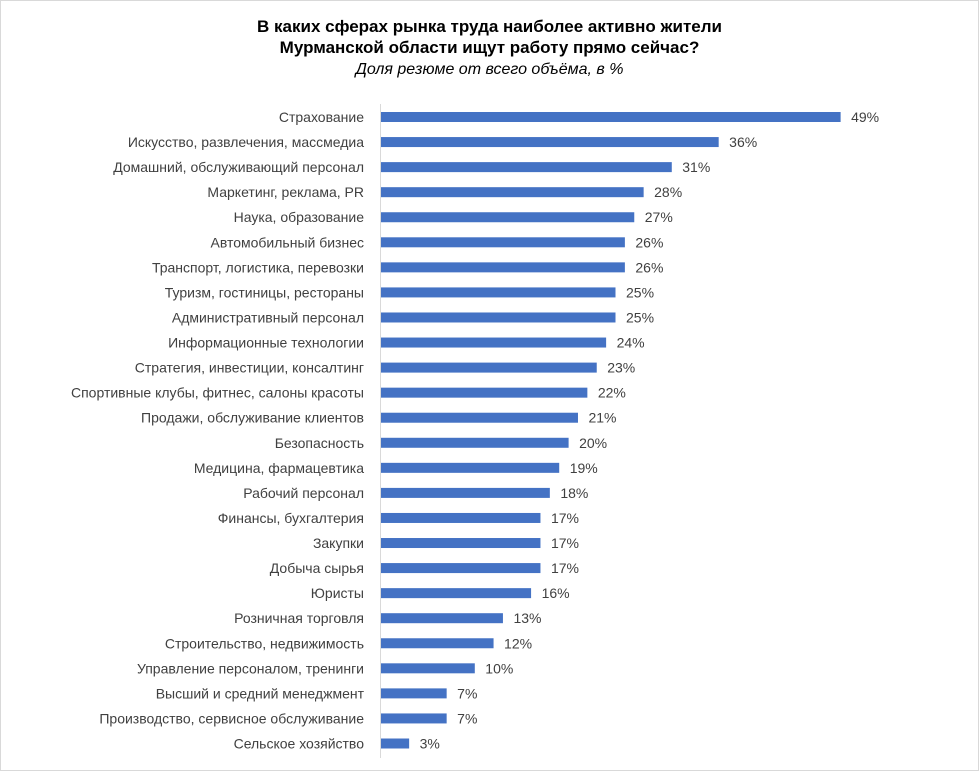 Image resolution: width=979 pixels, height=771 pixels. What do you see at coordinates (518, 643) in the screenshot?
I see `data-label: 12%` at bounding box center [518, 643].